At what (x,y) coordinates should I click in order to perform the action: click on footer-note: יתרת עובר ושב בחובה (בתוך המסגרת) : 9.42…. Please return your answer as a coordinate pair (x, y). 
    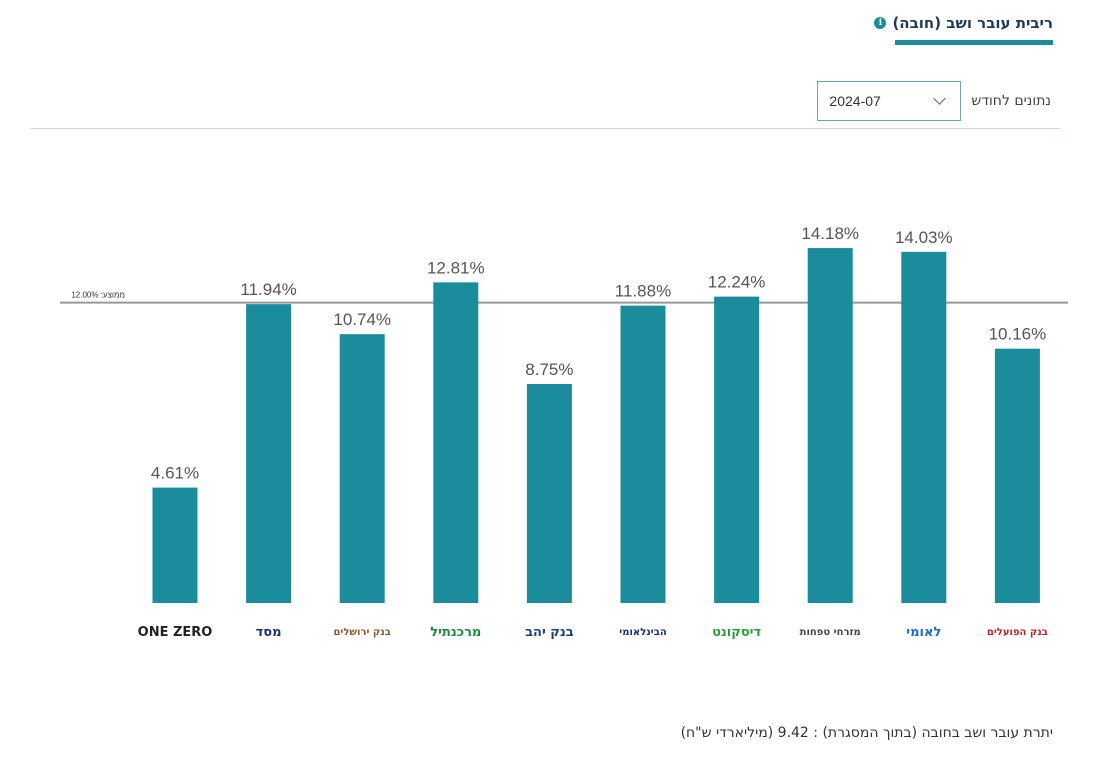
    Looking at the image, I should click on (866, 733).